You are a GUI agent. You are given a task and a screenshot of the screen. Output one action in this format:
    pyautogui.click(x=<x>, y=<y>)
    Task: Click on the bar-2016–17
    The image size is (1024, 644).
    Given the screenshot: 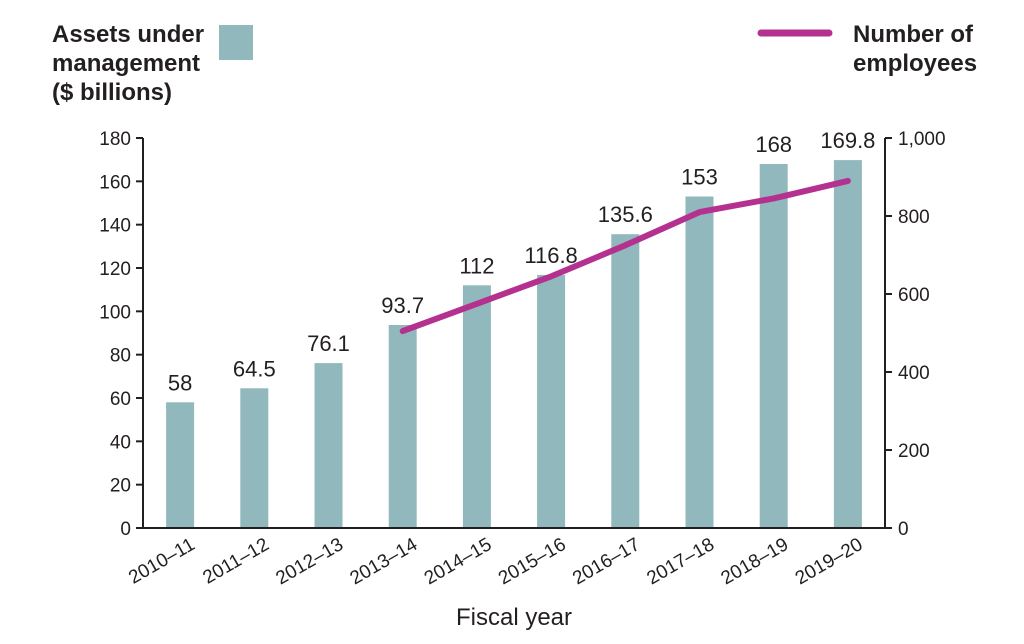 What is the action you would take?
    pyautogui.click(x=625, y=381)
    